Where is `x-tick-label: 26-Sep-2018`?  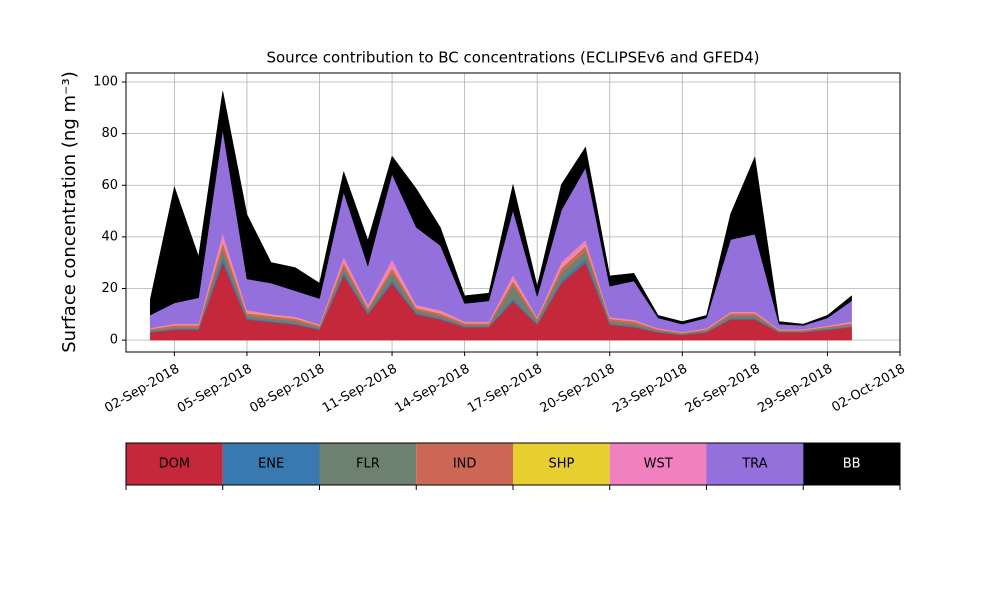 x-tick-label: 26-Sep-2018 is located at coordinates (723, 389).